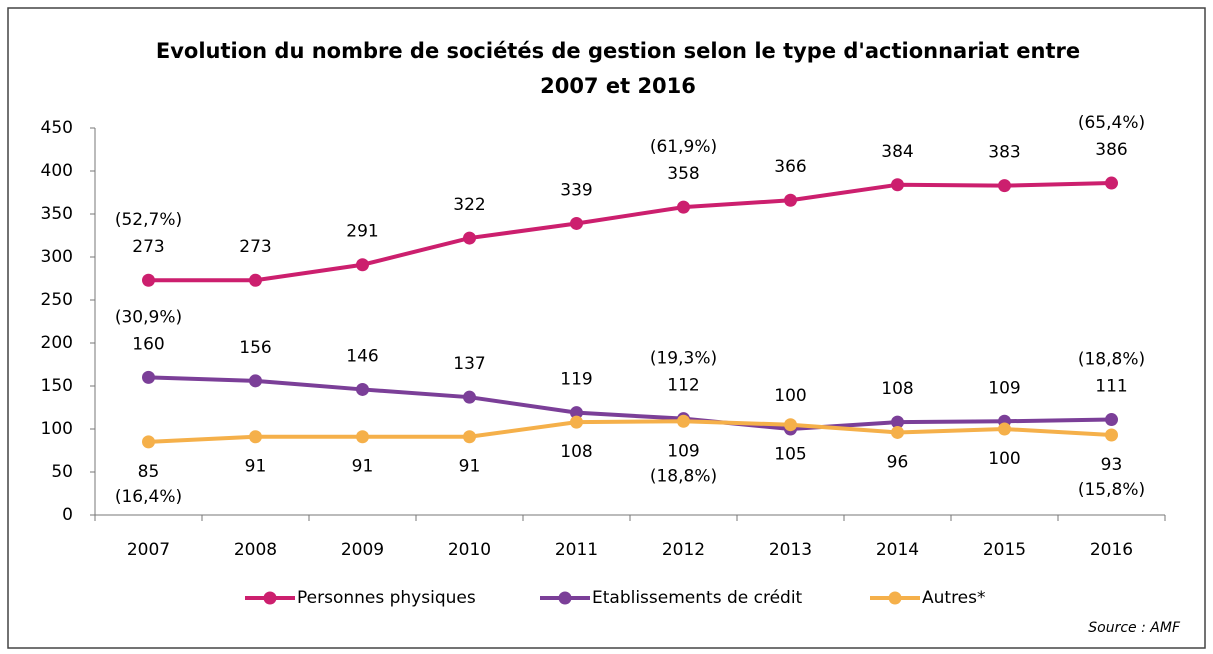 This screenshot has width=1213, height=654. Describe the element at coordinates (57, 128) in the screenshot. I see `y-tick-label: 450` at that location.